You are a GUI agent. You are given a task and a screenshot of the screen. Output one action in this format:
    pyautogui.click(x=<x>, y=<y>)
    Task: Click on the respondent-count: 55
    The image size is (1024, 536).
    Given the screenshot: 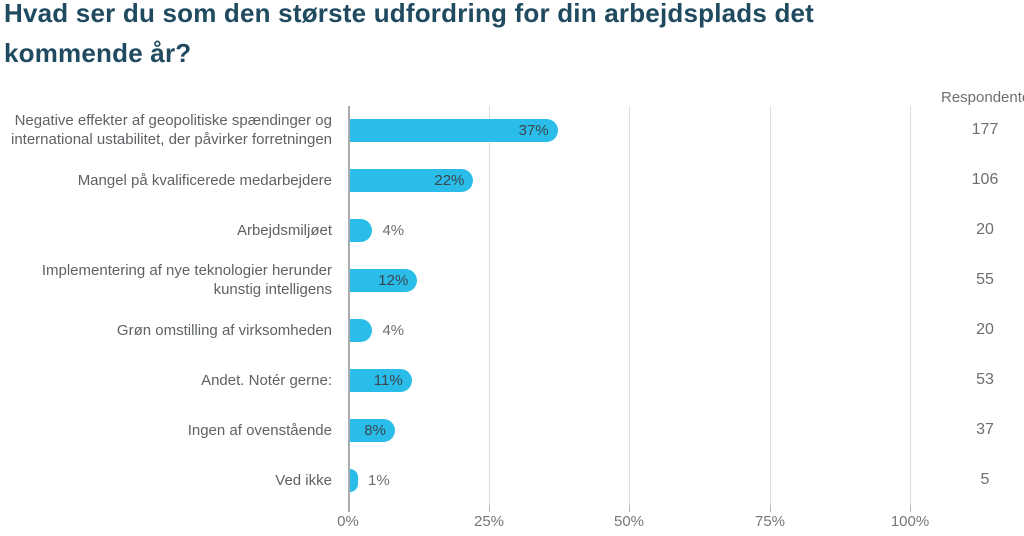 What is the action you would take?
    pyautogui.click(x=985, y=279)
    